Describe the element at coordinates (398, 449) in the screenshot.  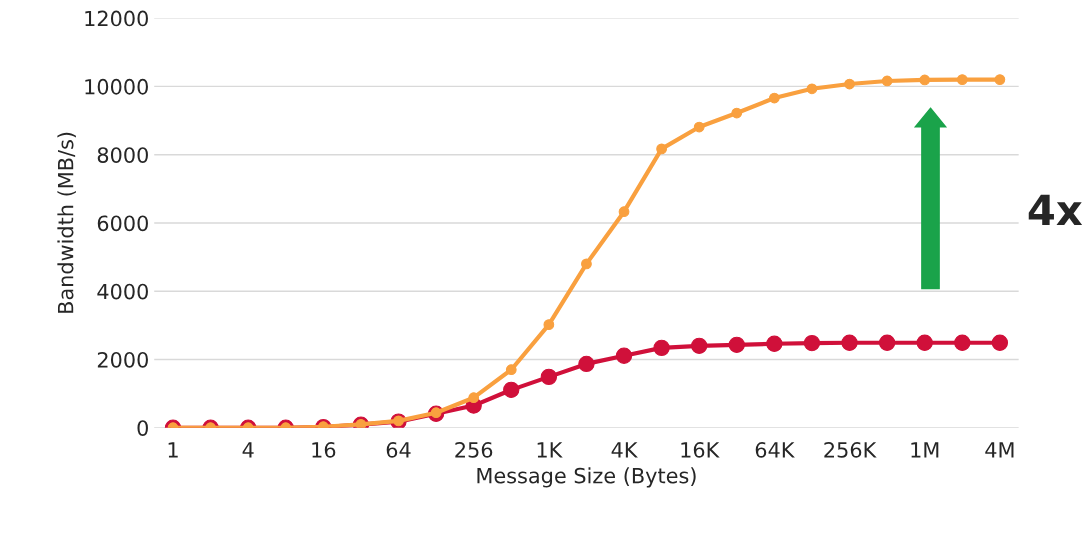
I see `x-tick-label: 64` at that location.